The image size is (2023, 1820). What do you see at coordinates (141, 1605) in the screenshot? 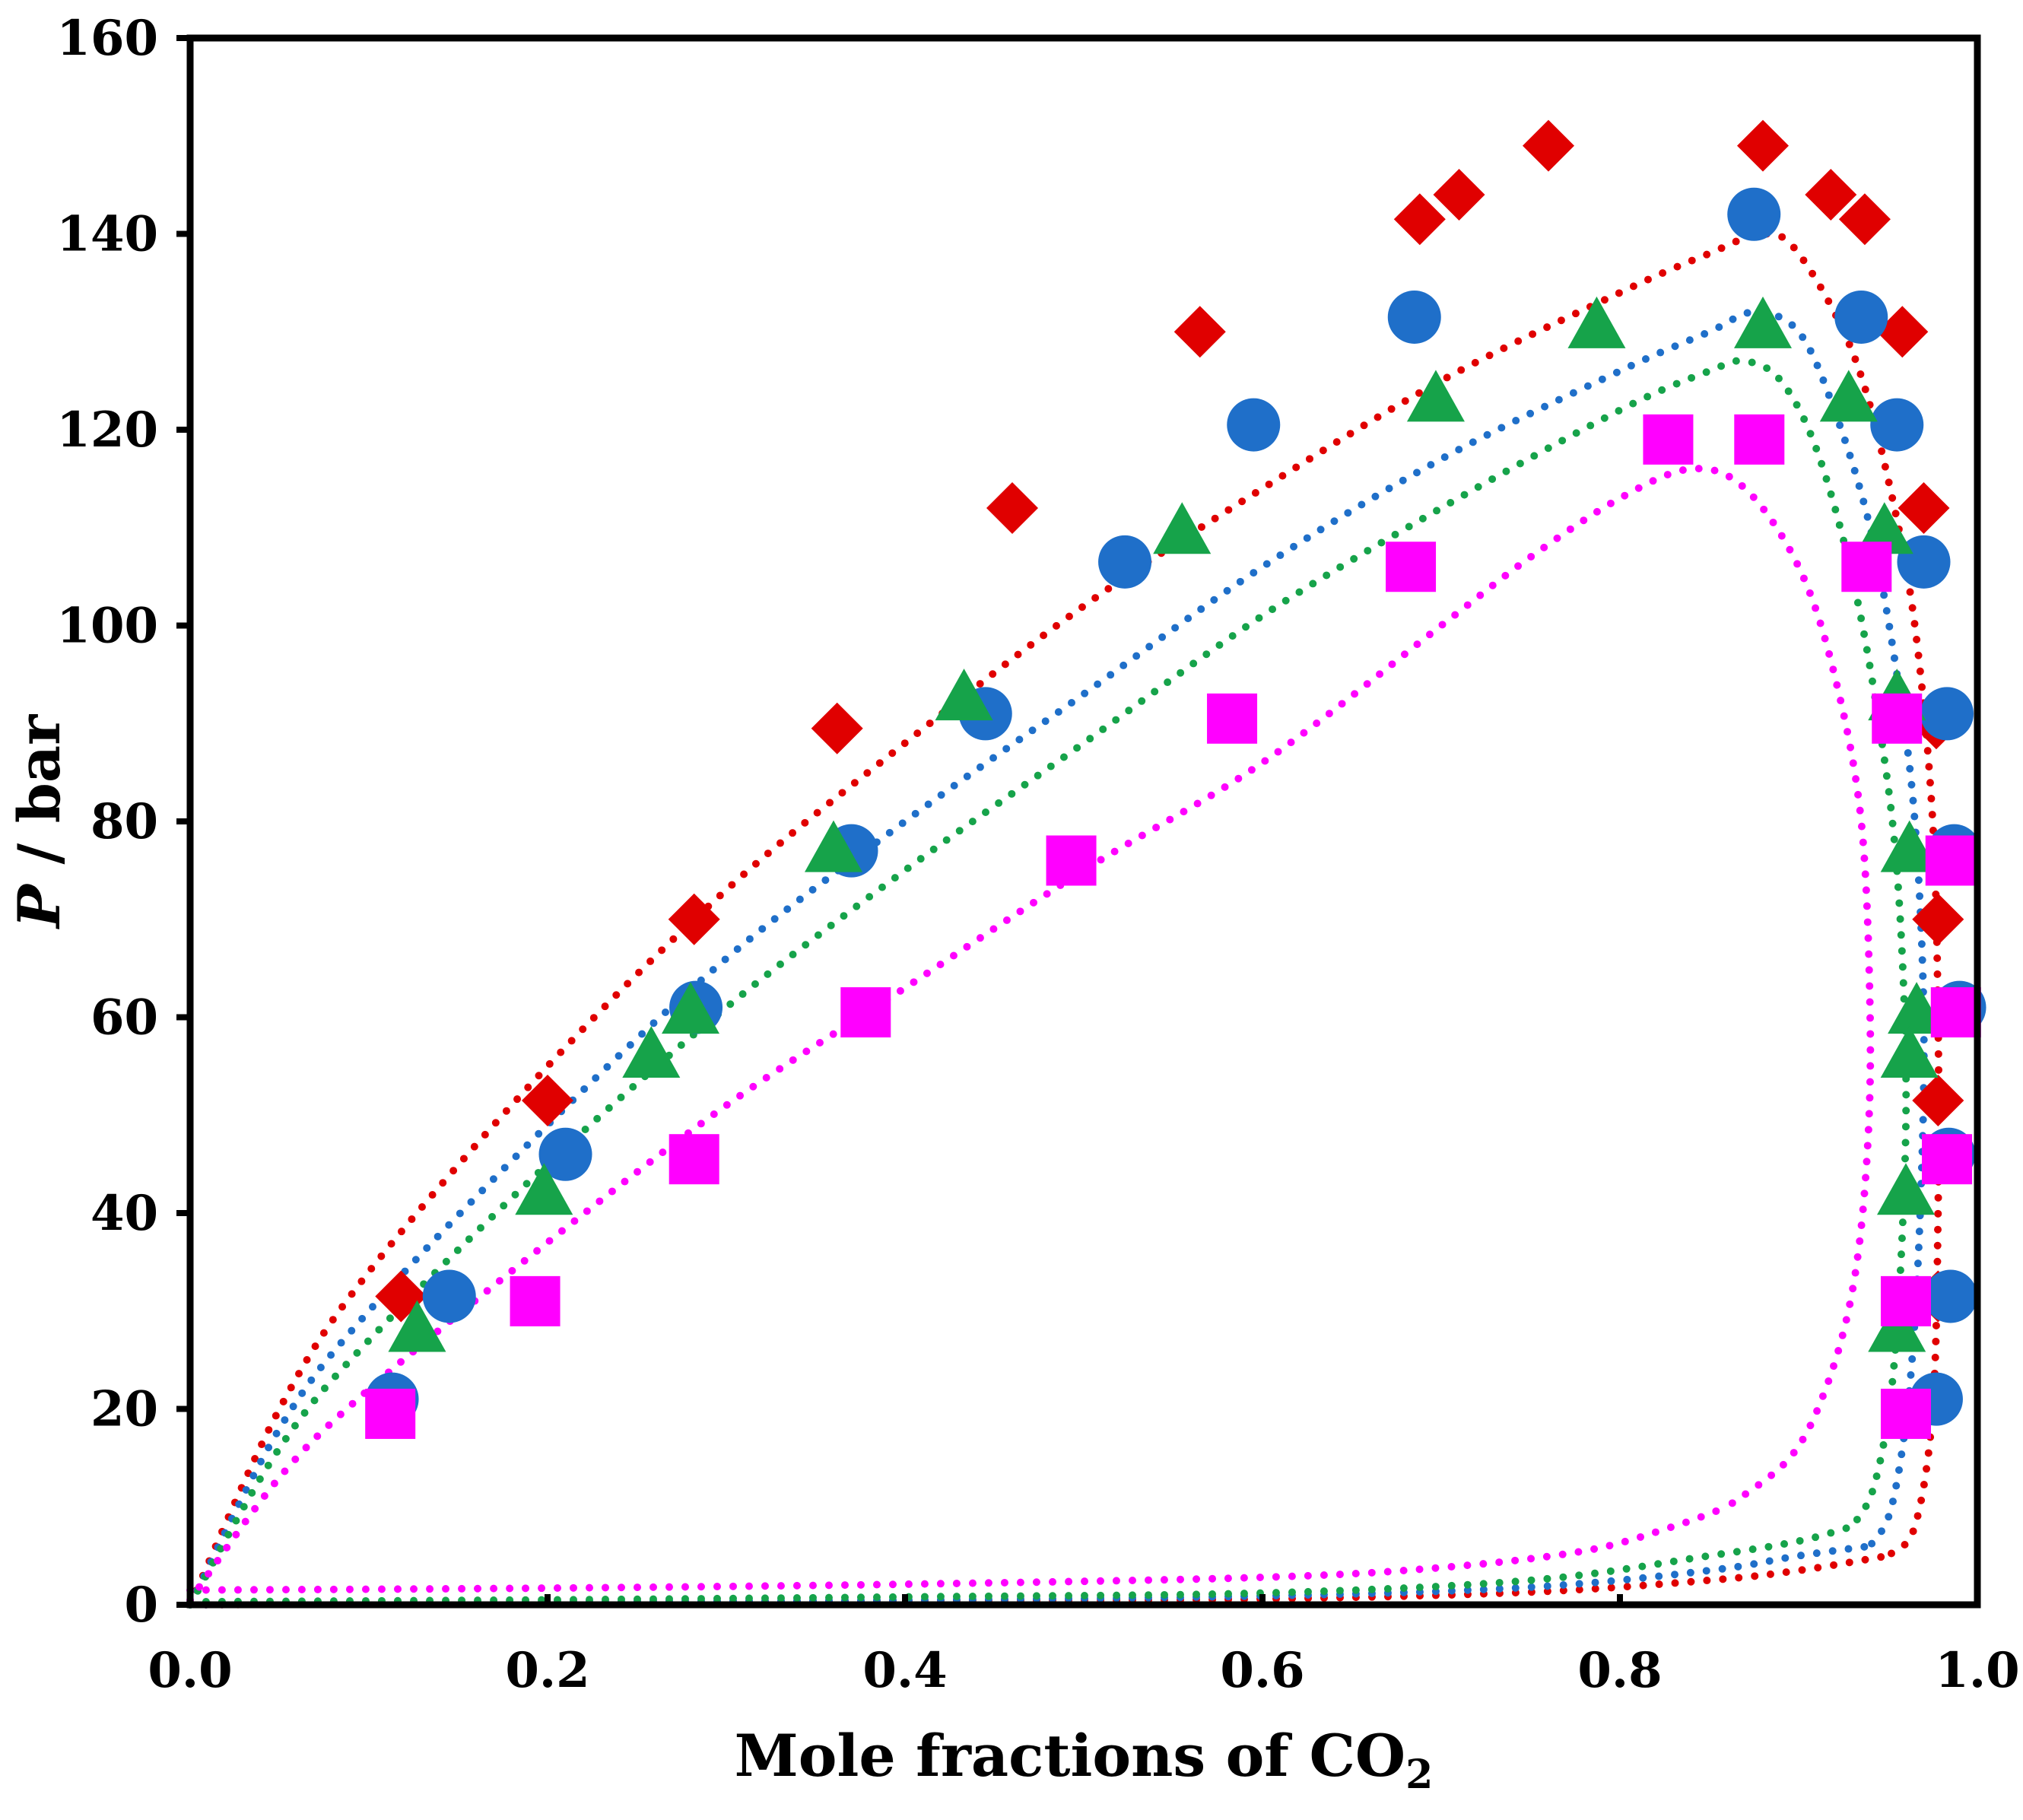
I see `y-tick-label-0: 0` at bounding box center [141, 1605].